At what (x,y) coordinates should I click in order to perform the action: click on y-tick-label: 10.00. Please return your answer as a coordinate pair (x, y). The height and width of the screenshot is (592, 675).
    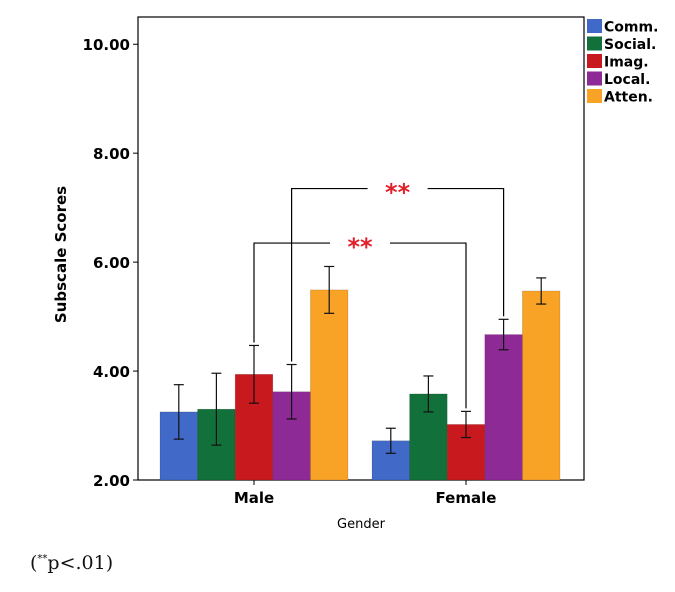
    Looking at the image, I should click on (106, 45).